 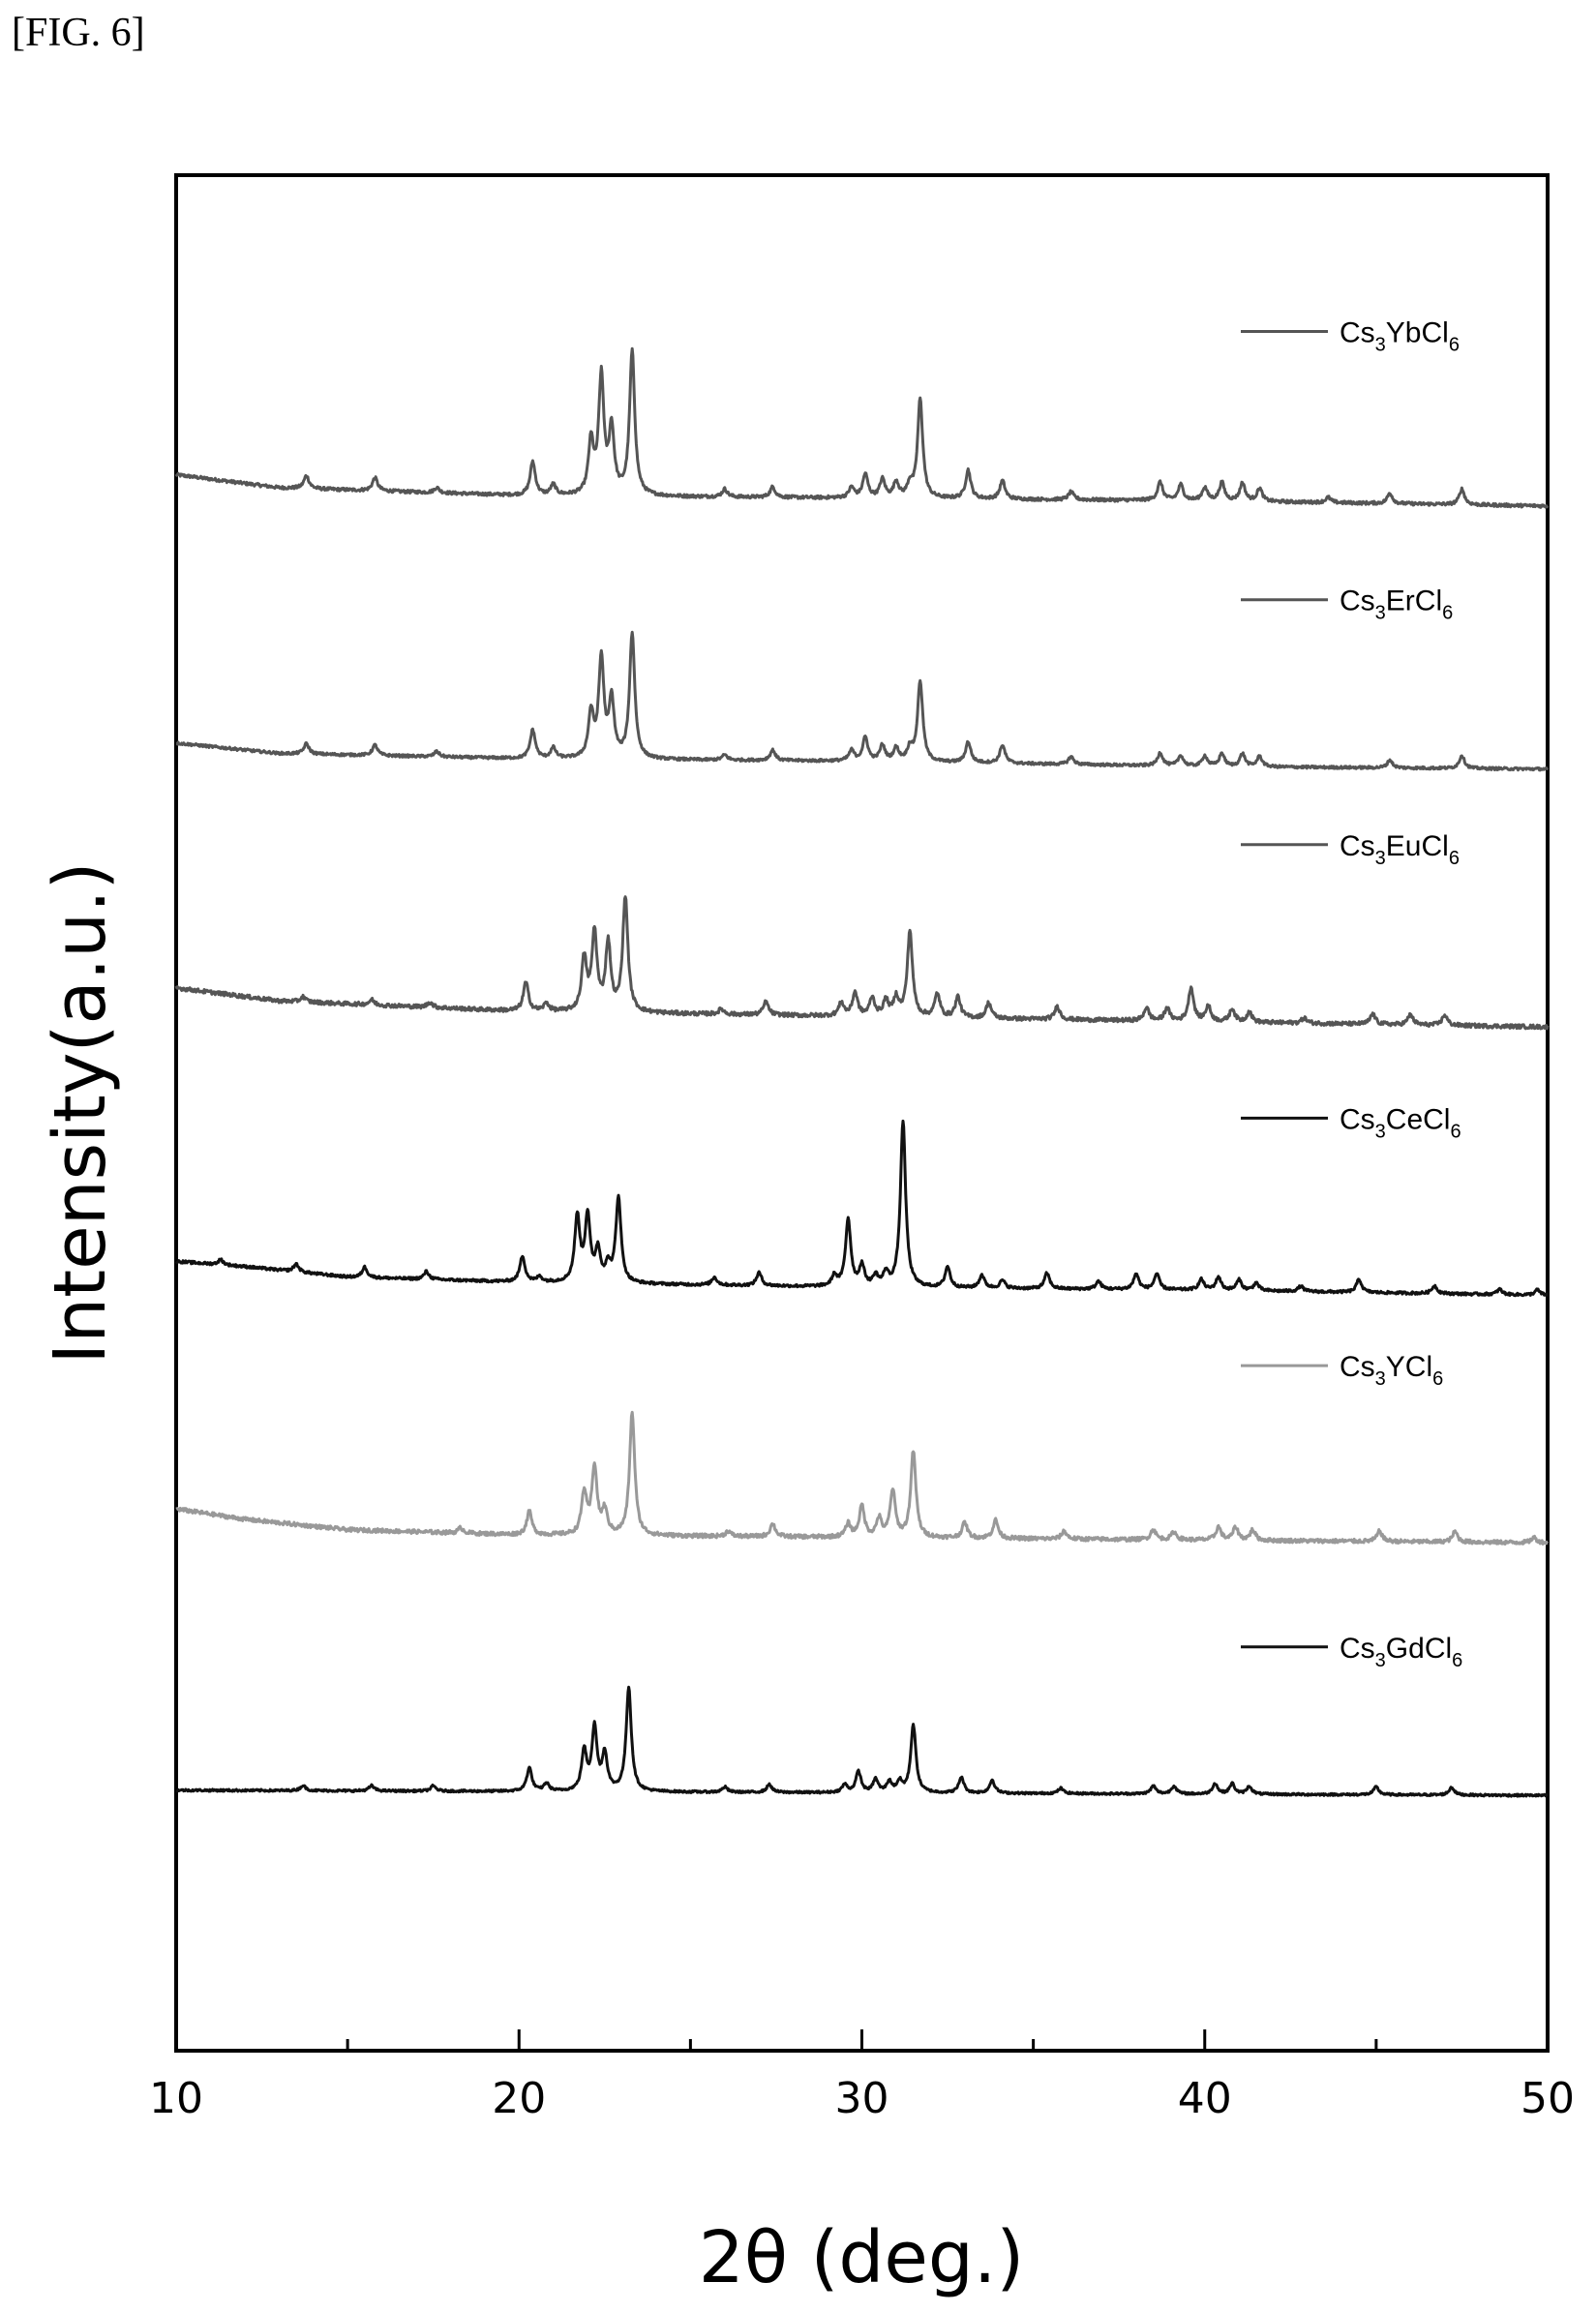 I want to click on x-tick-label: 40, so click(x=1205, y=2098).